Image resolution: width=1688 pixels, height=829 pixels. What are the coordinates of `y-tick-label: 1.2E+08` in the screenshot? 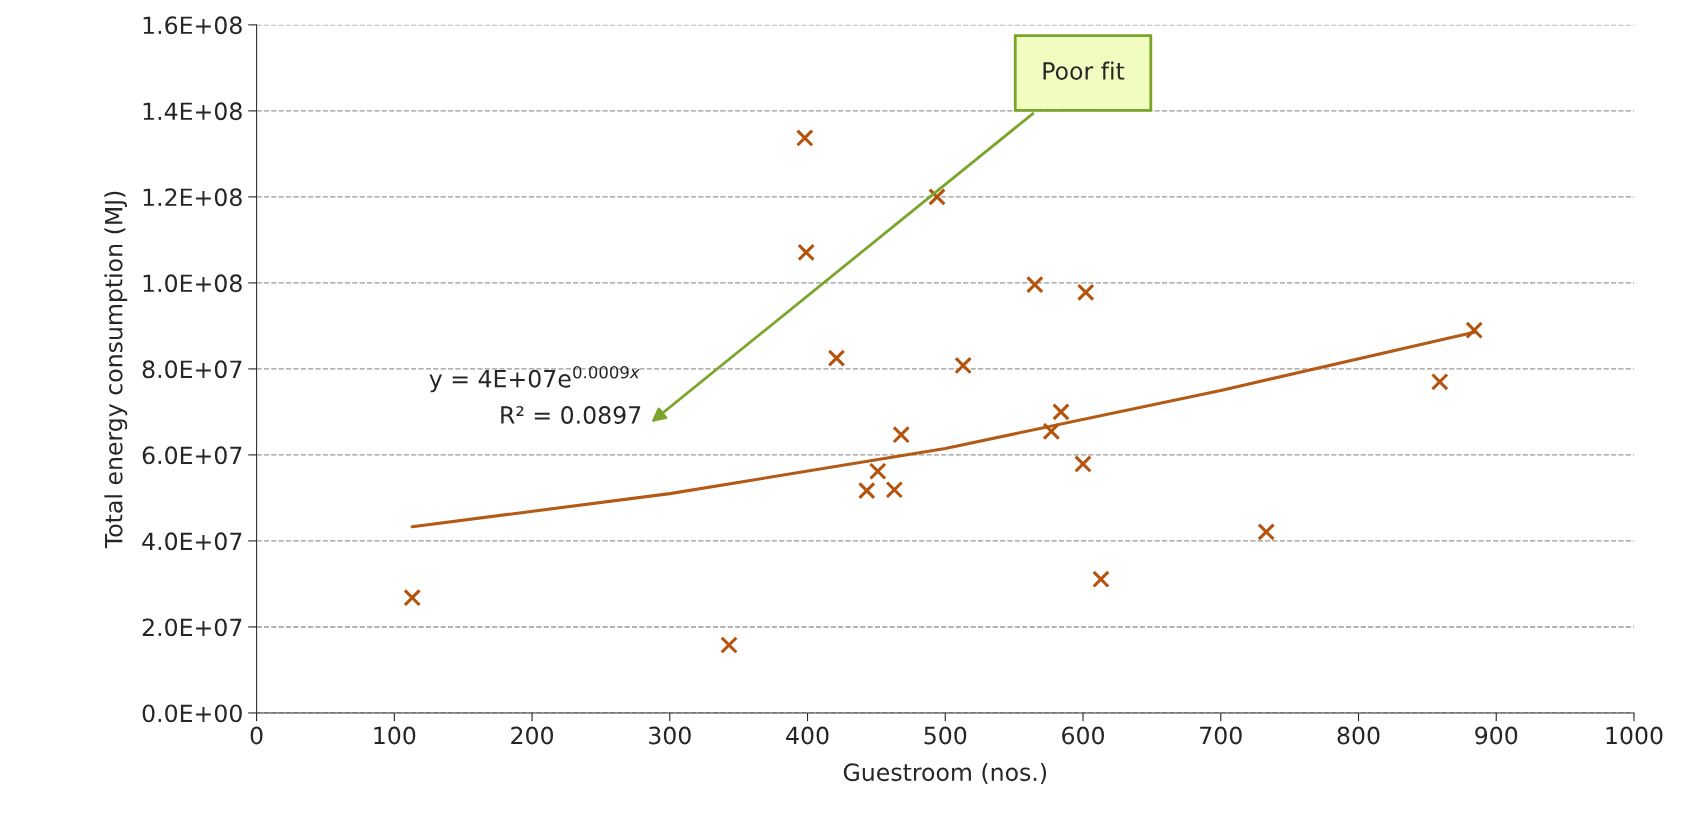 It's located at (192, 197).